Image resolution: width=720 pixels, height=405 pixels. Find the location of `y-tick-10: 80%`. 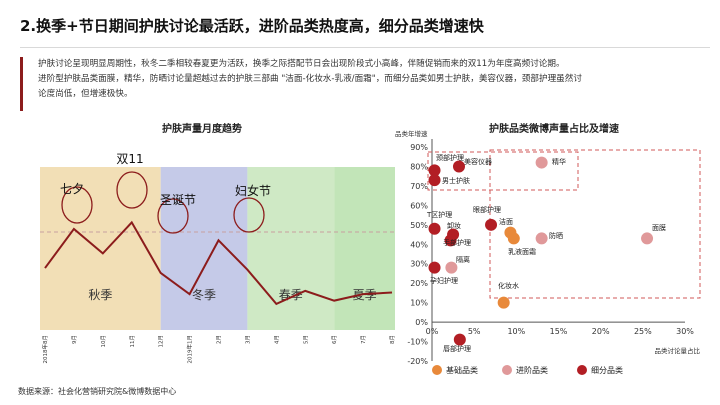

y-tick-10: 80% is located at coordinates (419, 166).